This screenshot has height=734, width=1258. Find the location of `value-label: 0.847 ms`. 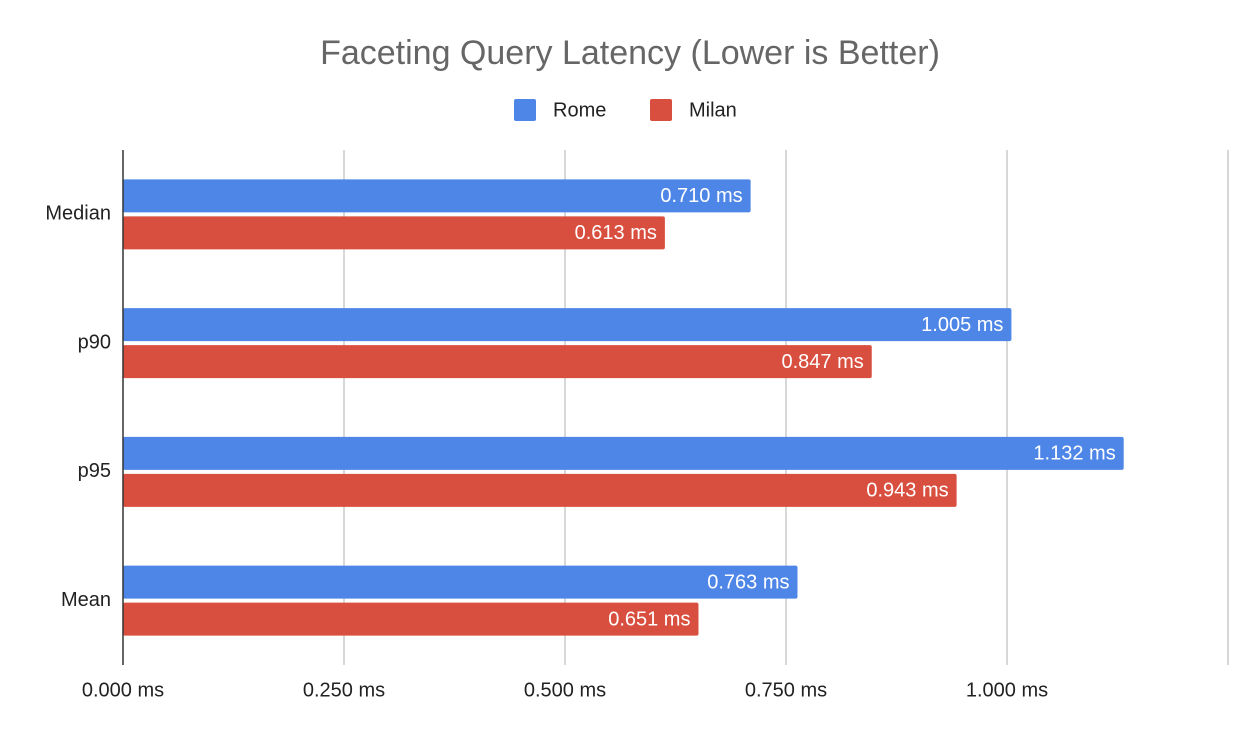

value-label: 0.847 ms is located at coordinates (822, 362).